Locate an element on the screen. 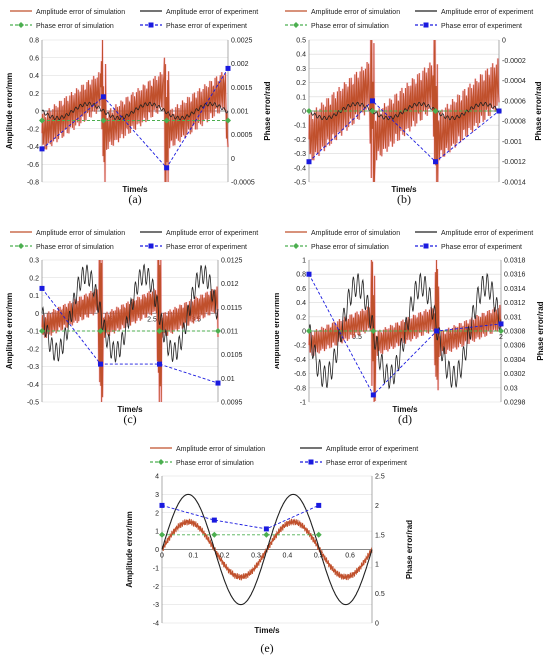  y2-tick-label: 1 is located at coordinates (377, 565).